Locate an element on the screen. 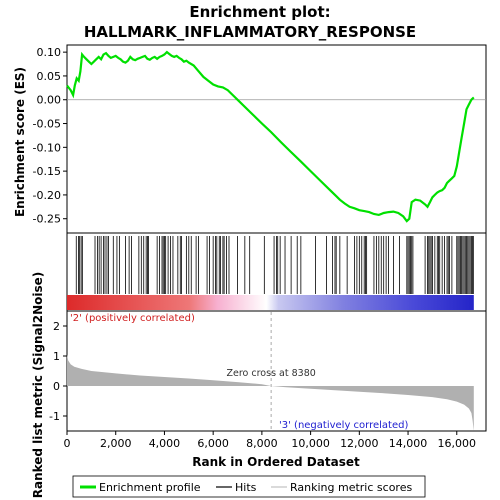 Image resolution: width=500 pixels, height=500 pixels. gradient-strip is located at coordinates (270, 302).